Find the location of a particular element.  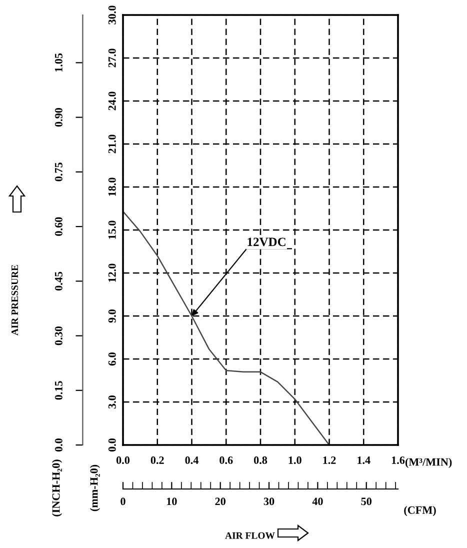

y2-tick-label: 0.0 is located at coordinates (112, 445).